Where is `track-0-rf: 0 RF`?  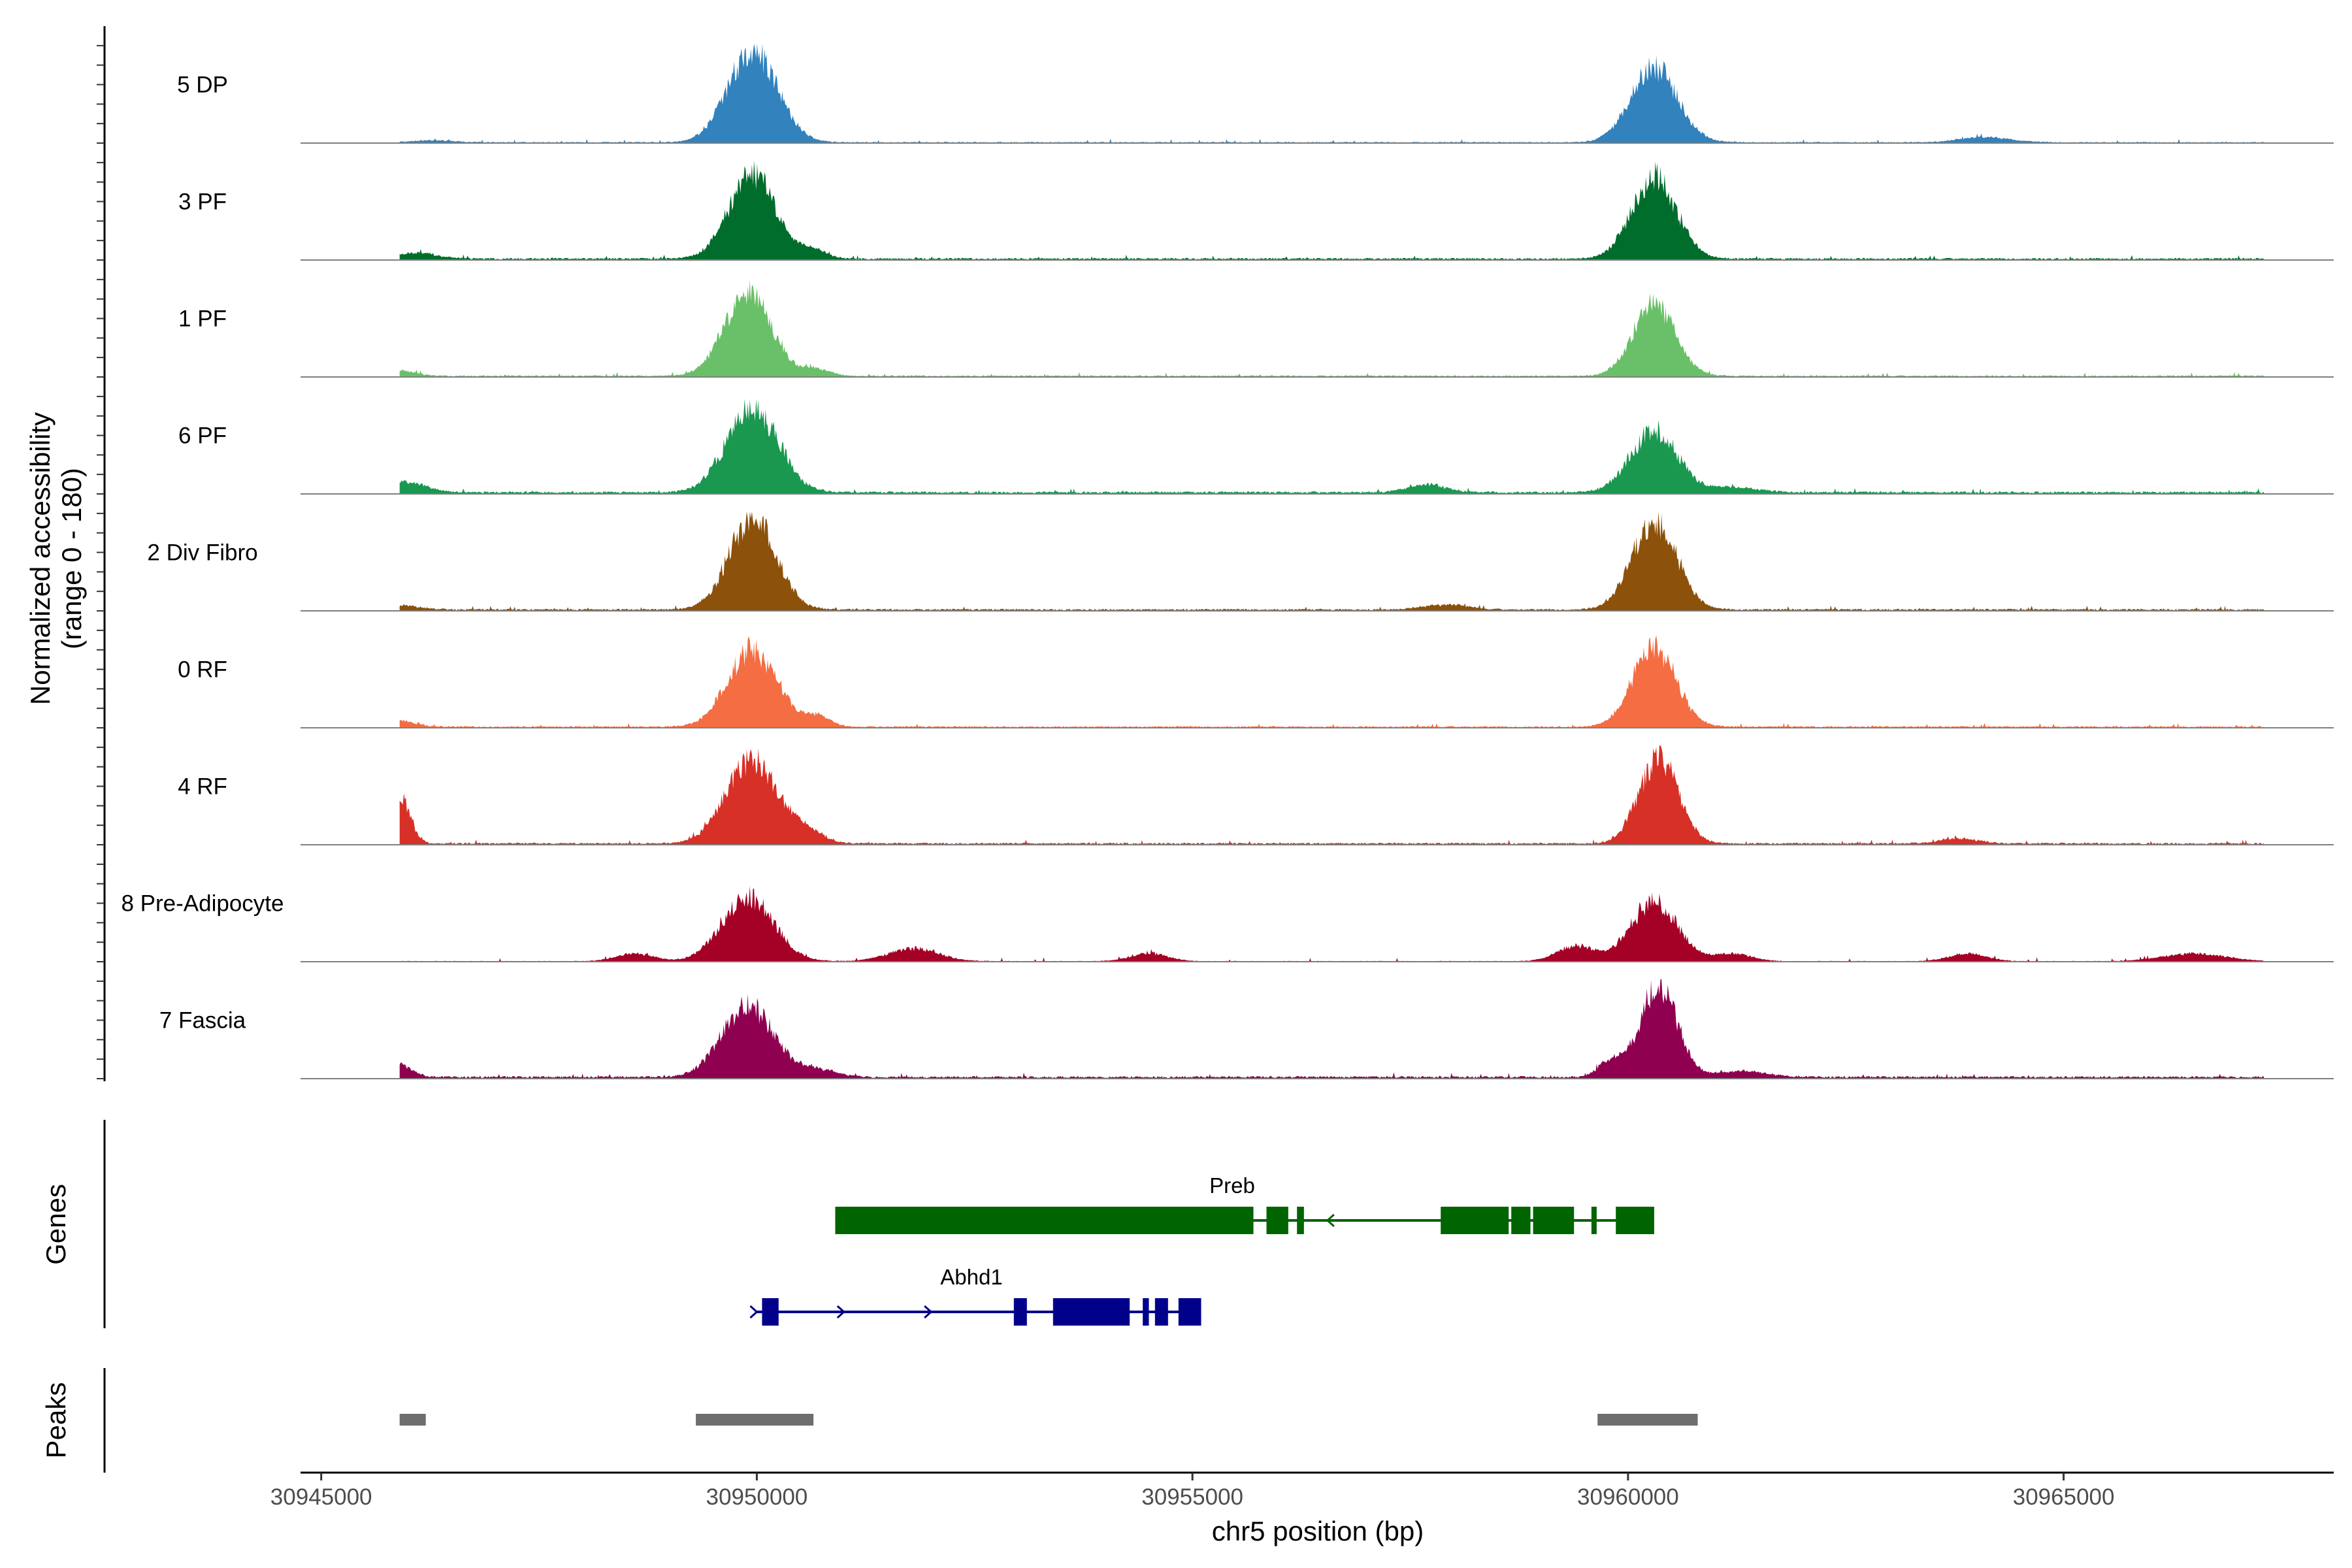
track-0-rf: 0 RF is located at coordinates (1256, 681).